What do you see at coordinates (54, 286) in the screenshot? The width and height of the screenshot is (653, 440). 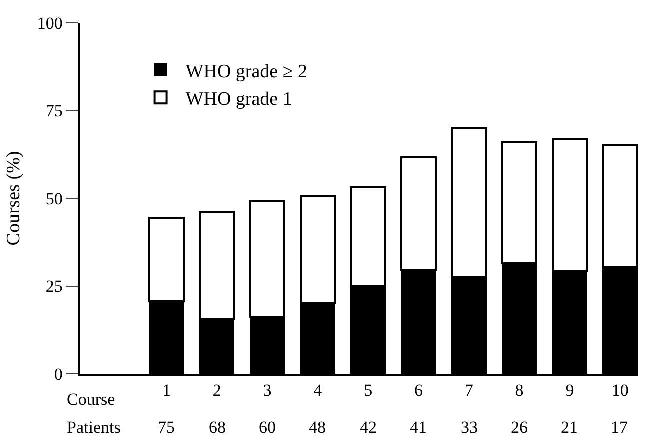 I see `y-tick-label: 25` at bounding box center [54, 286].